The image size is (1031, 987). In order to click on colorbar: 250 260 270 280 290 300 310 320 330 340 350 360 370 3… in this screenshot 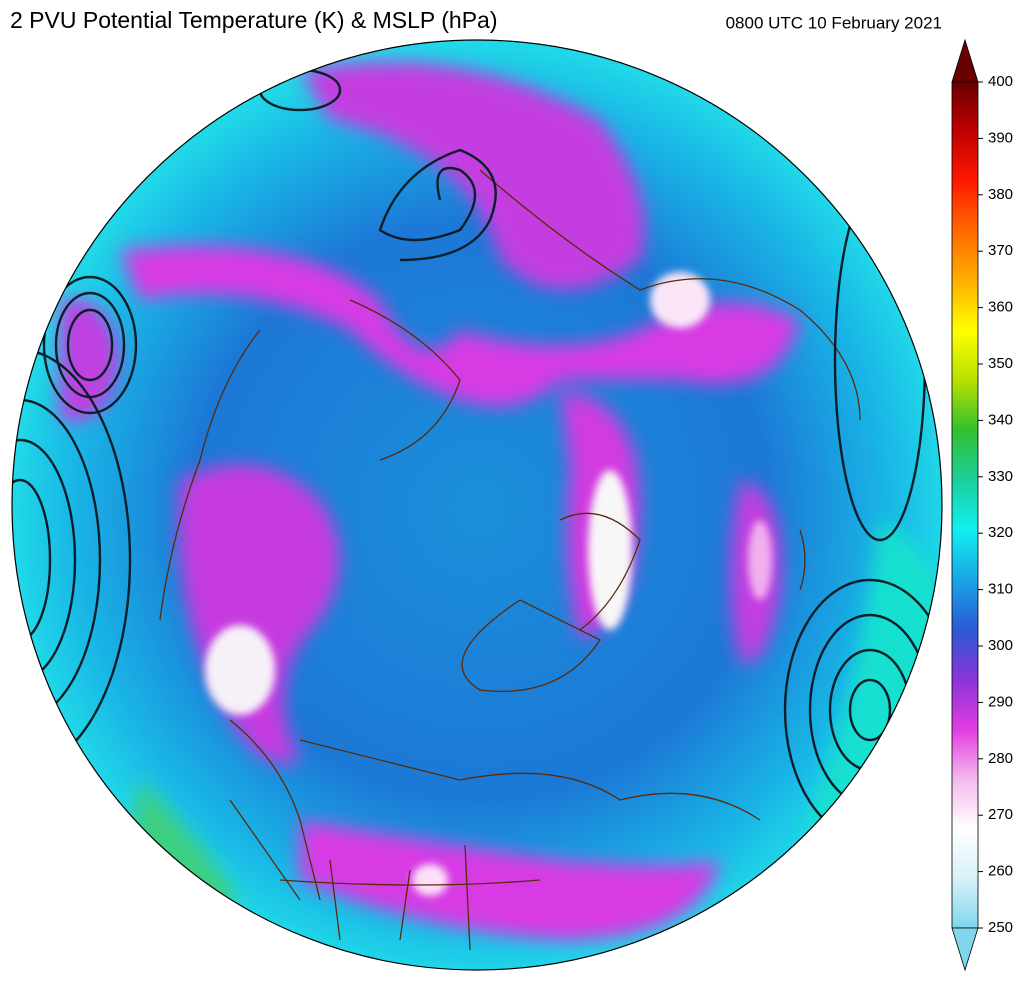, I will do `click(982, 505)`.